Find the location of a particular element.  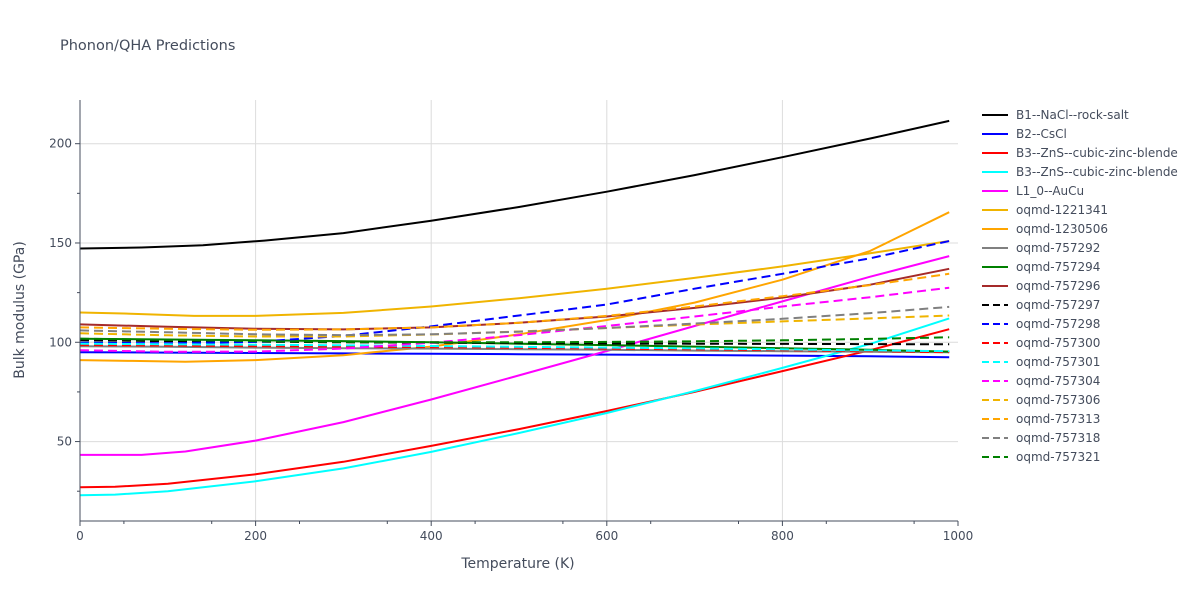

legend-item: oqmd-757313 is located at coordinates (1041, 419).